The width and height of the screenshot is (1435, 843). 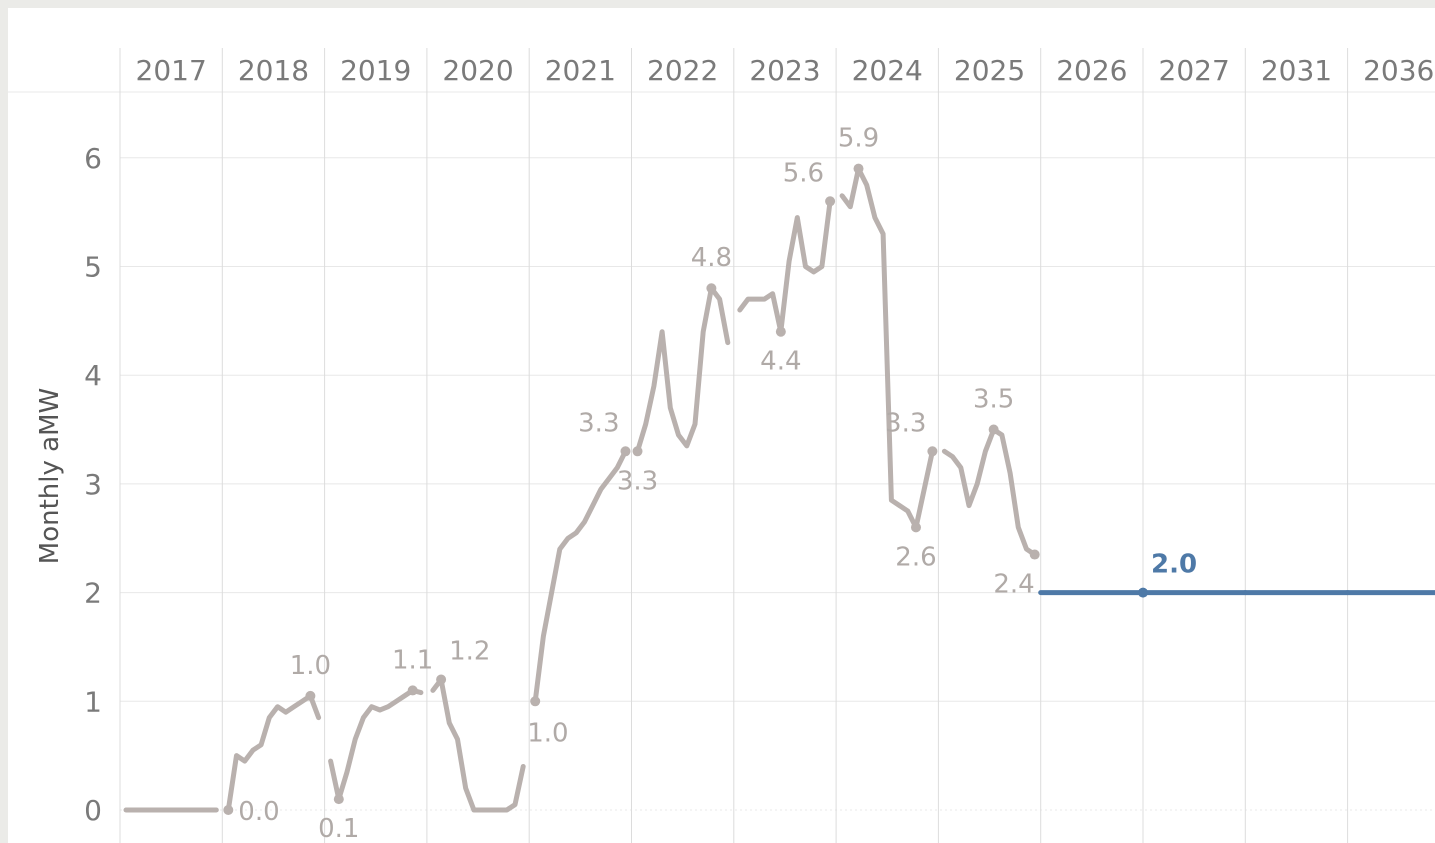 I want to click on column-header-2024: 2024, so click(x=887, y=70).